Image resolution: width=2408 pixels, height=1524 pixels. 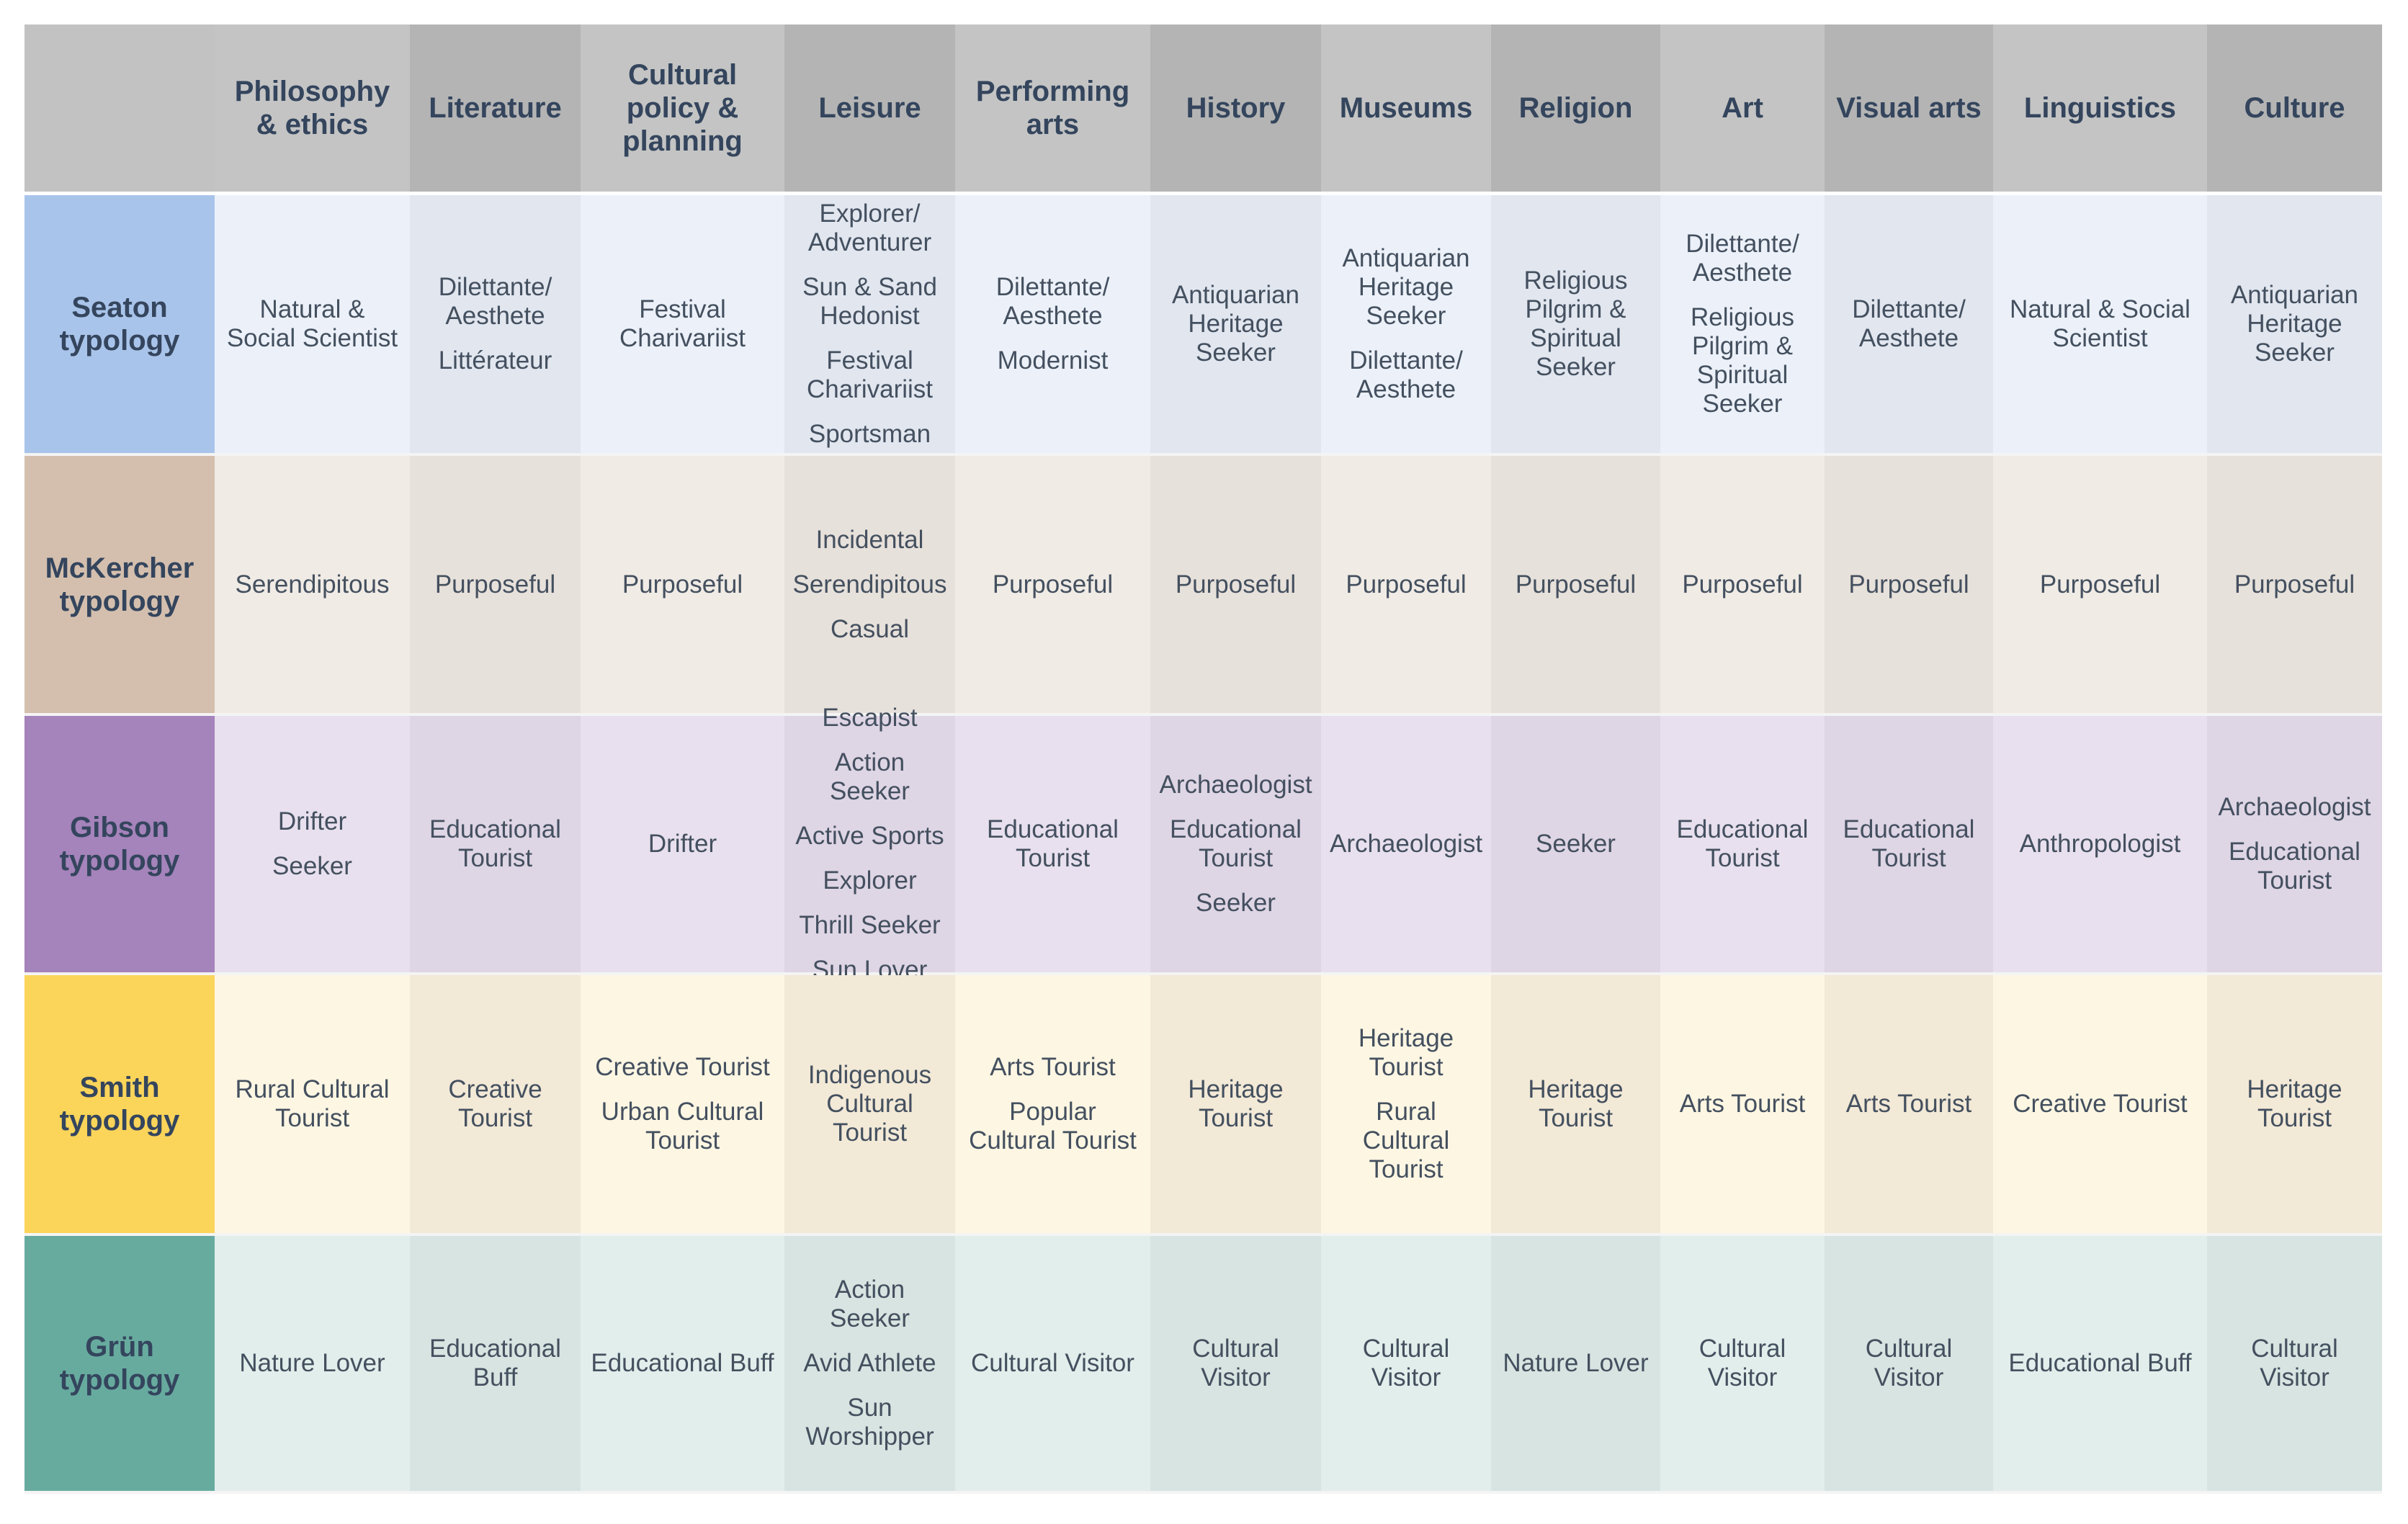 I want to click on column-header: Religion, so click(x=1576, y=109).